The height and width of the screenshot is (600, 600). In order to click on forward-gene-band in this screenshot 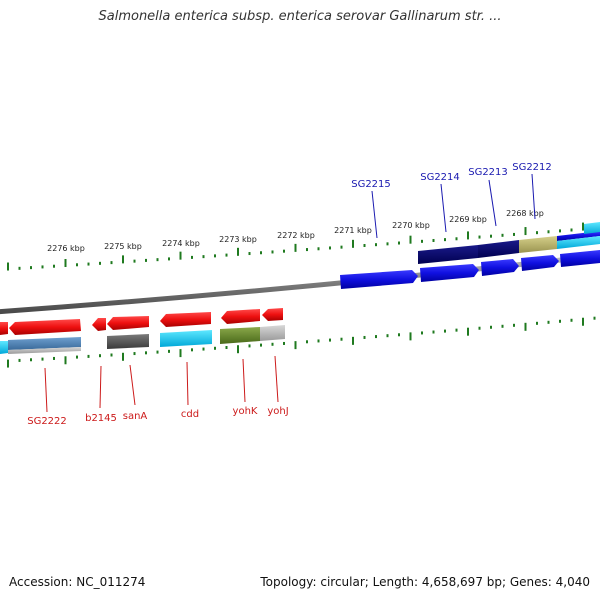, I will do `click(470, 269)`.